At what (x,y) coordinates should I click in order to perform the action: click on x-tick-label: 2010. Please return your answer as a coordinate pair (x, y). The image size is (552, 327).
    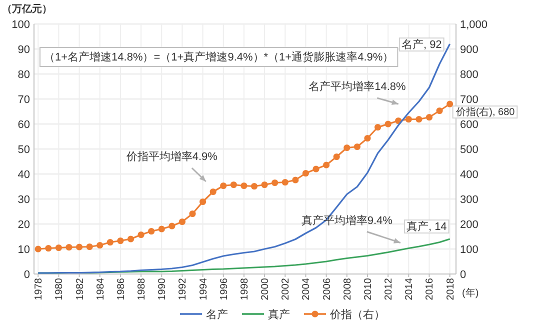
    Looking at the image, I should click on (368, 289).